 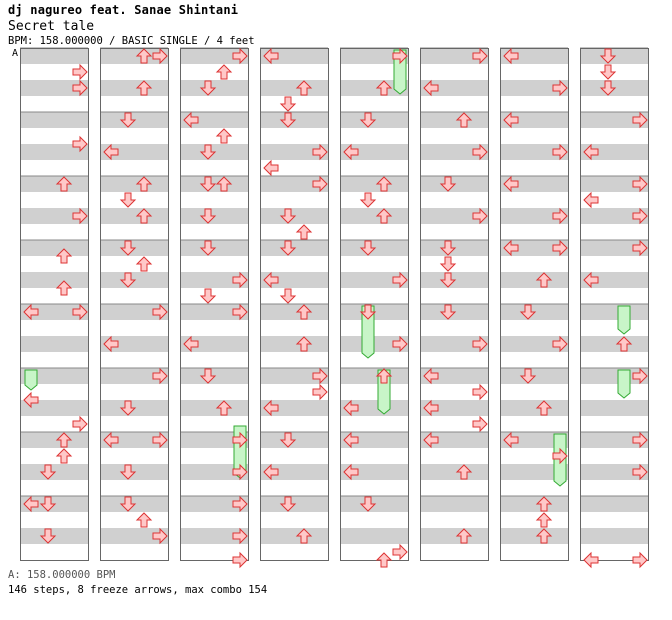 What do you see at coordinates (62, 575) in the screenshot?
I see `bpm-legend: A: 158.000000 BPM` at bounding box center [62, 575].